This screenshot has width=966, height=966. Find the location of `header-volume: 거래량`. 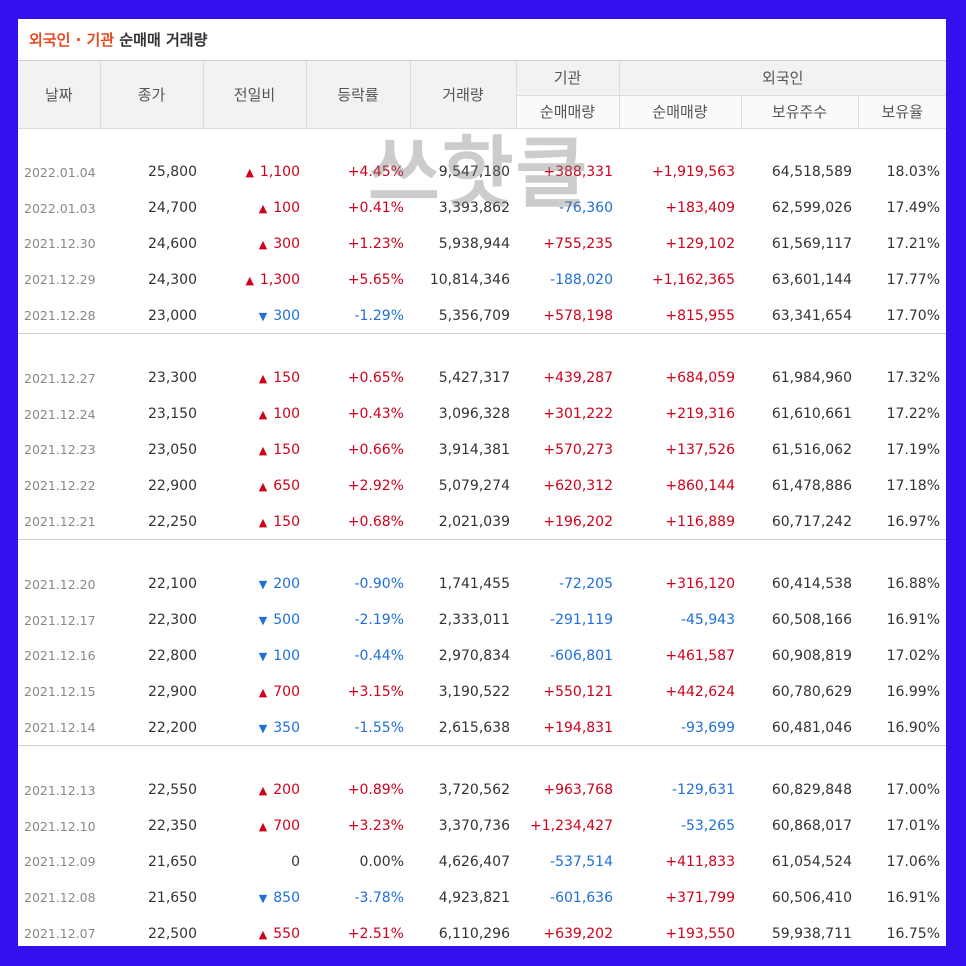

header-volume: 거래량 is located at coordinates (463, 95).